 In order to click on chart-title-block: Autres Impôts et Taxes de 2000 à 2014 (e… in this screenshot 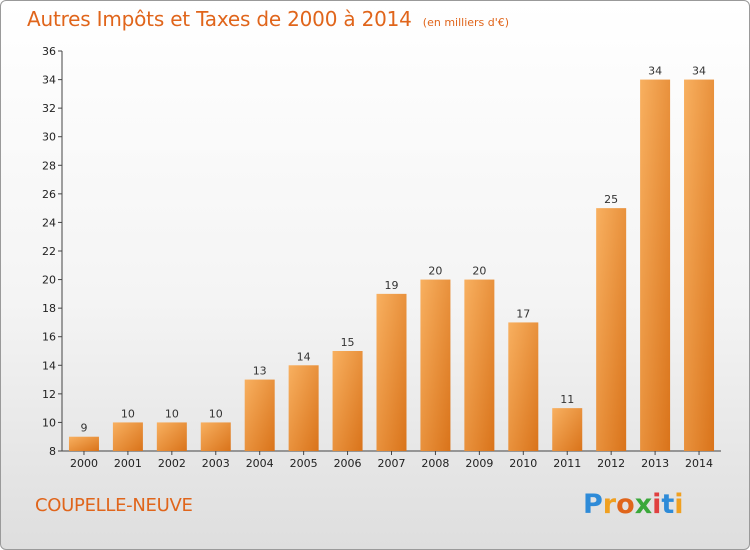, I will do `click(268, 19)`.